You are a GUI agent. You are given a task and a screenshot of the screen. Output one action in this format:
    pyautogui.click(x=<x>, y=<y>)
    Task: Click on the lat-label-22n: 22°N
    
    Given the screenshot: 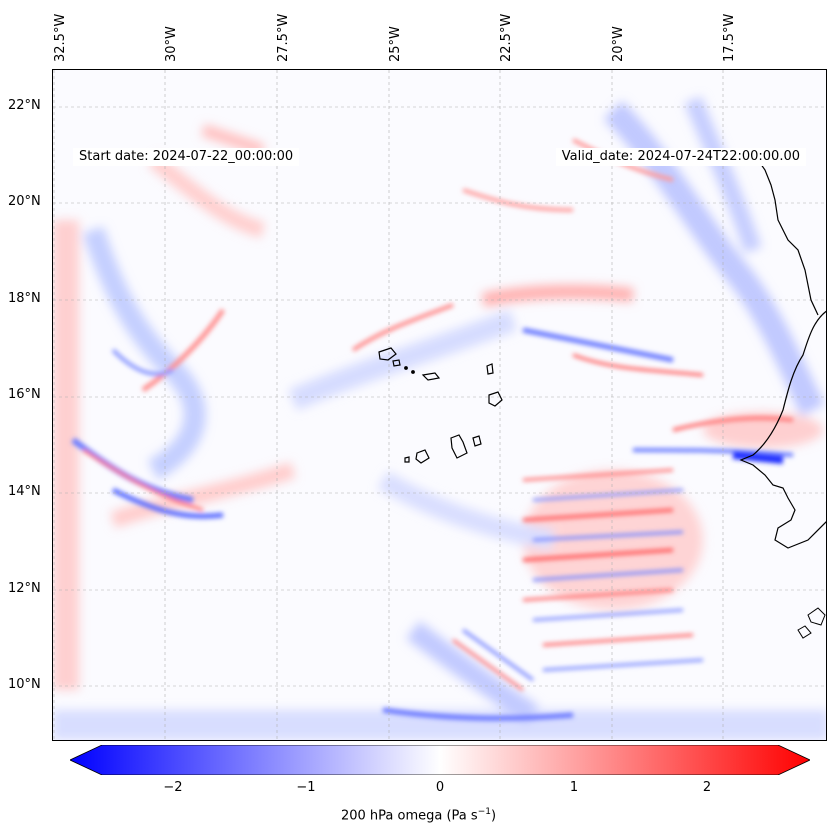 What is the action you would take?
    pyautogui.click(x=24, y=105)
    